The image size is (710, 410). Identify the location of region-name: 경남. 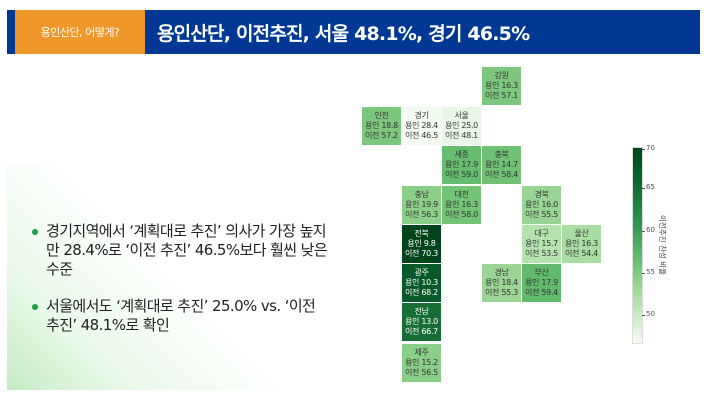
(501, 272).